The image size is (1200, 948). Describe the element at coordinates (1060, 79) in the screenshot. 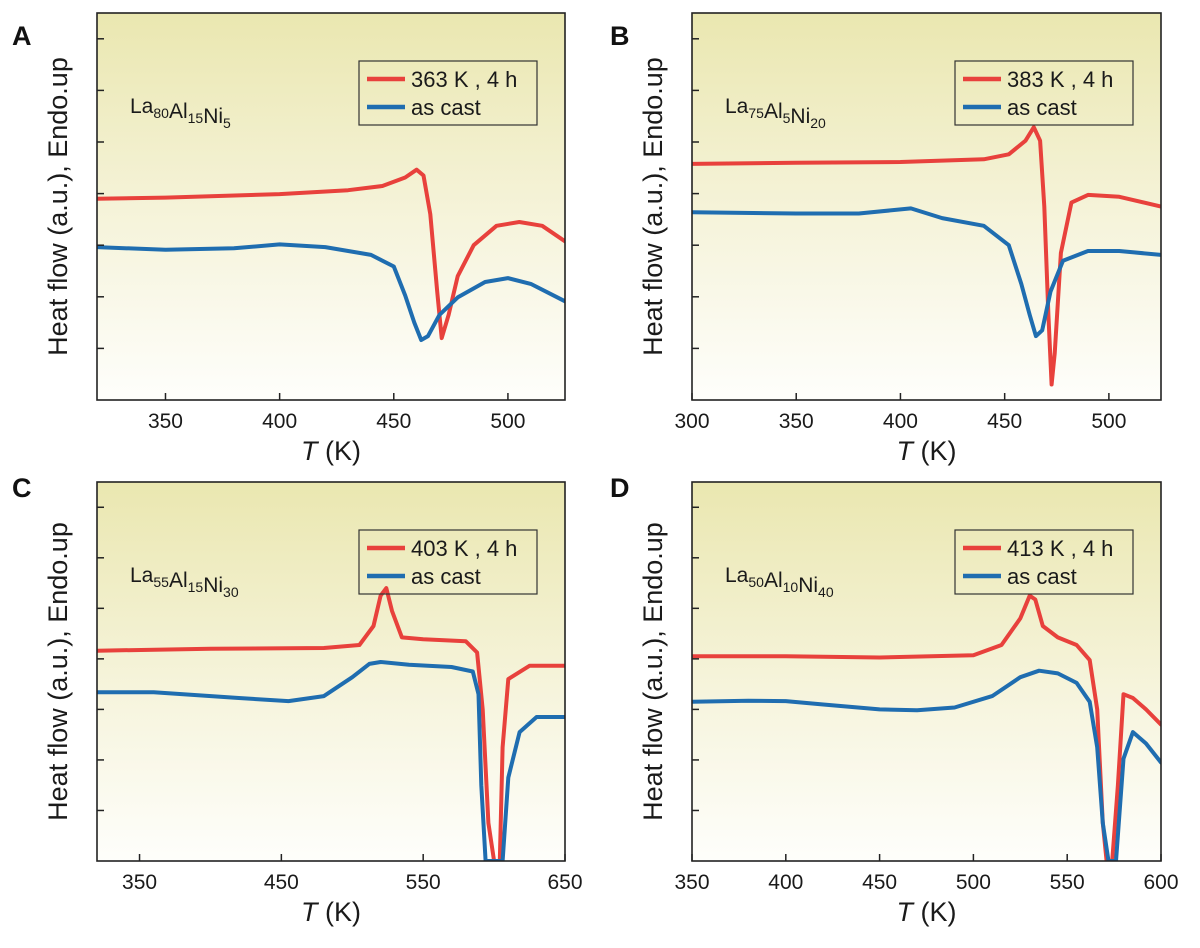

I see `legend-label: 383 K , 4 h` at that location.